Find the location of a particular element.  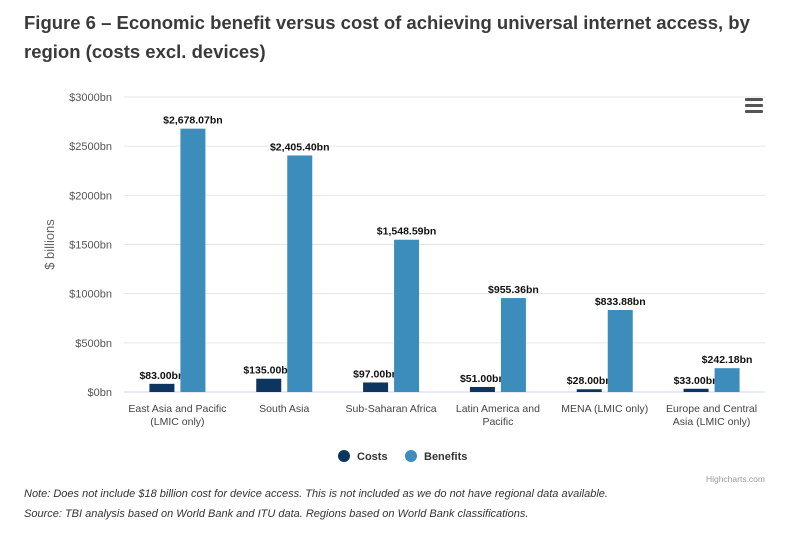

data-label: $242.18bn is located at coordinates (727, 360).